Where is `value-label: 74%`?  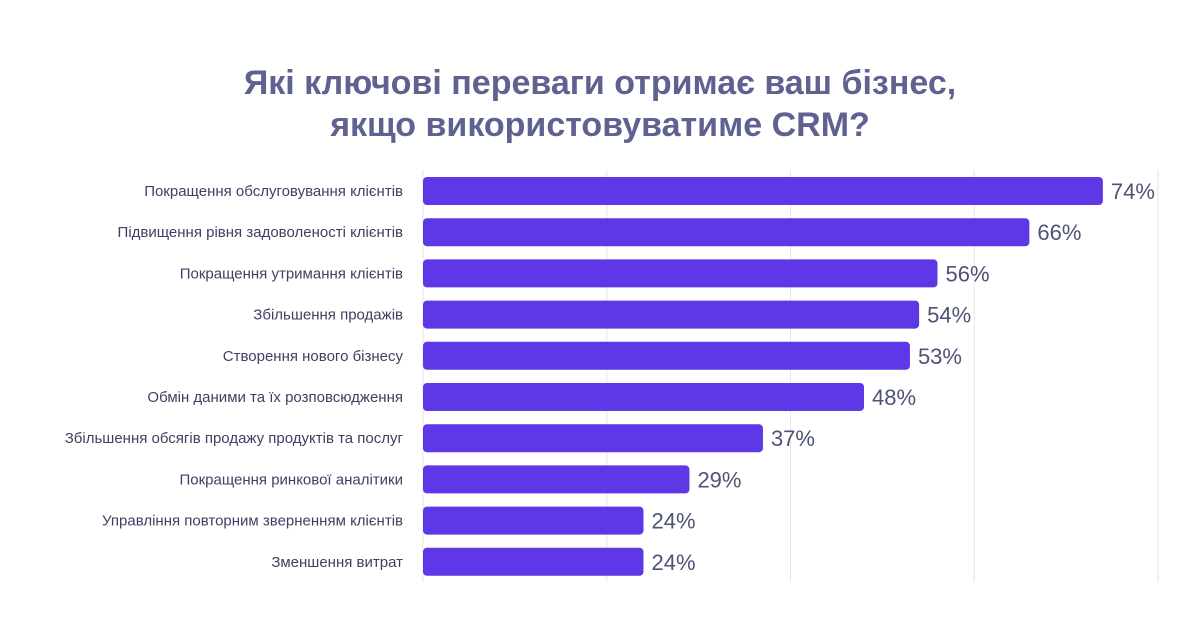 value-label: 74% is located at coordinates (1133, 191).